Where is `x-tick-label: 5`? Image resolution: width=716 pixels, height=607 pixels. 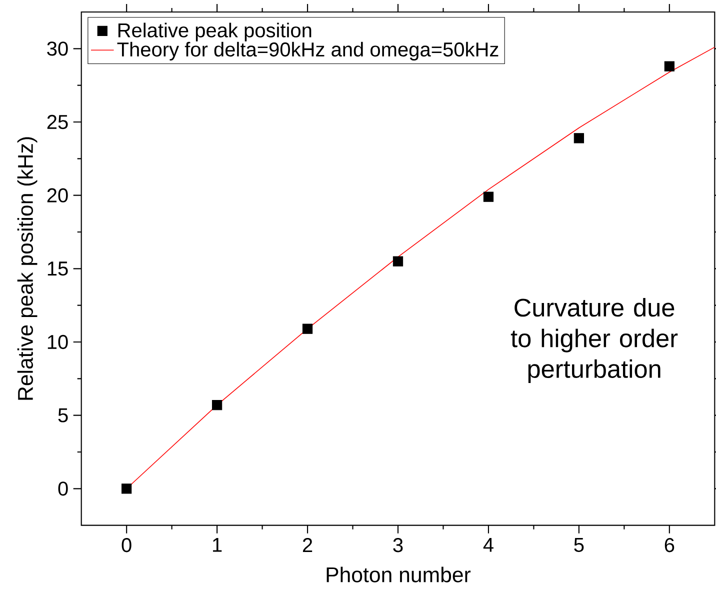
x-tick-label: 5 is located at coordinates (579, 545).